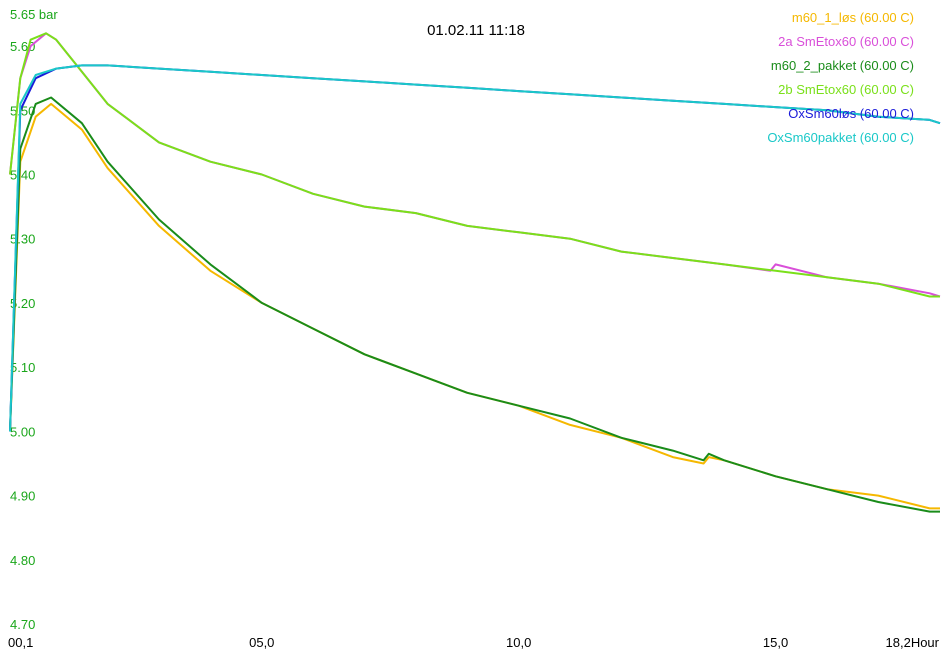  What do you see at coordinates (925, 642) in the screenshot?
I see `x-unit-label: Hour` at bounding box center [925, 642].